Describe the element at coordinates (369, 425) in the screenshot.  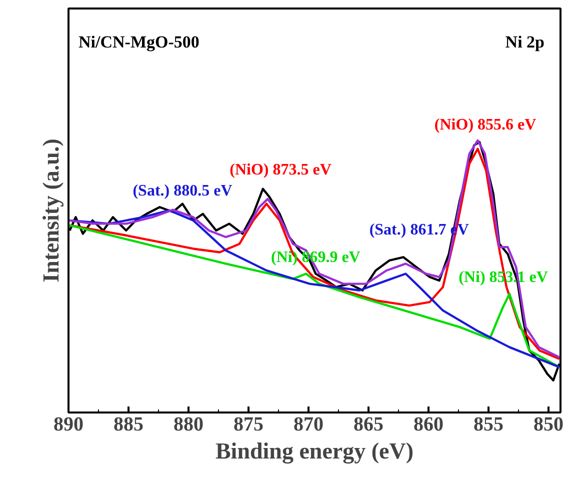
I see `x-tick-label: 865` at that location.